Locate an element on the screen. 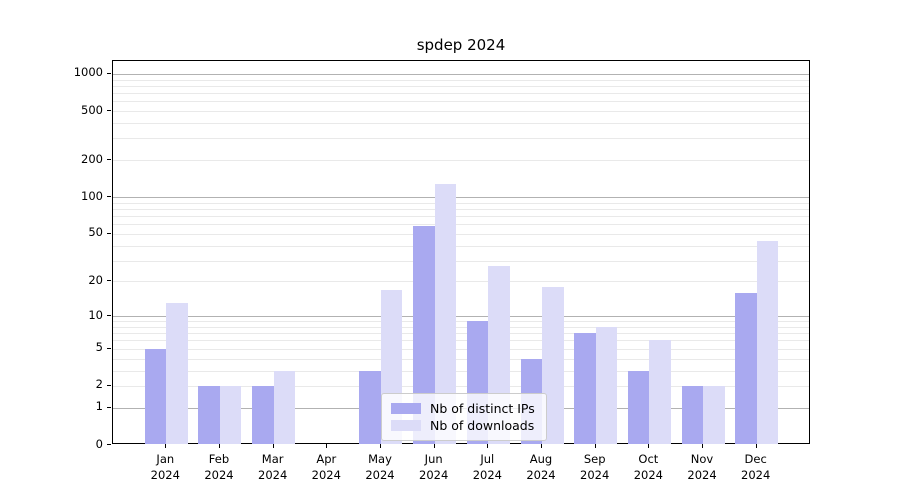 This screenshot has height=500, width=900. x-tick-jan is located at coordinates (166, 446).